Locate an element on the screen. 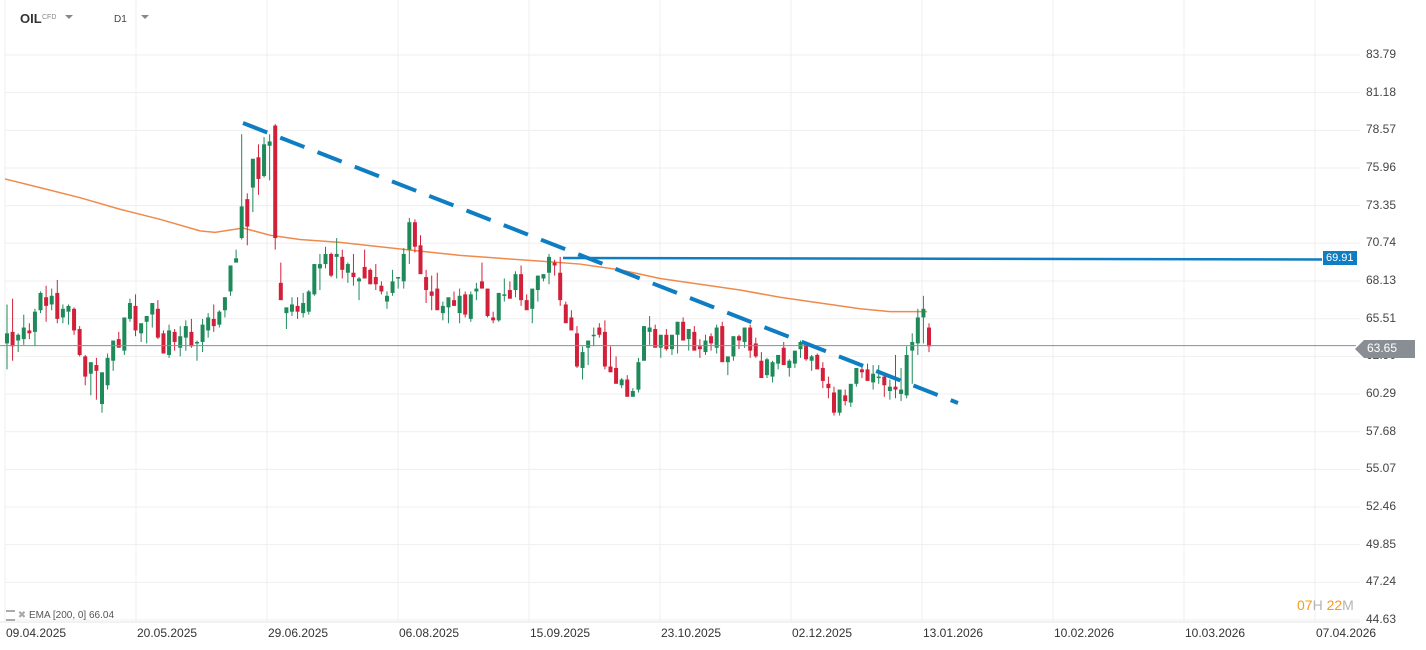 The height and width of the screenshot is (650, 1426). countdown-h-label: H is located at coordinates (1317, 605).